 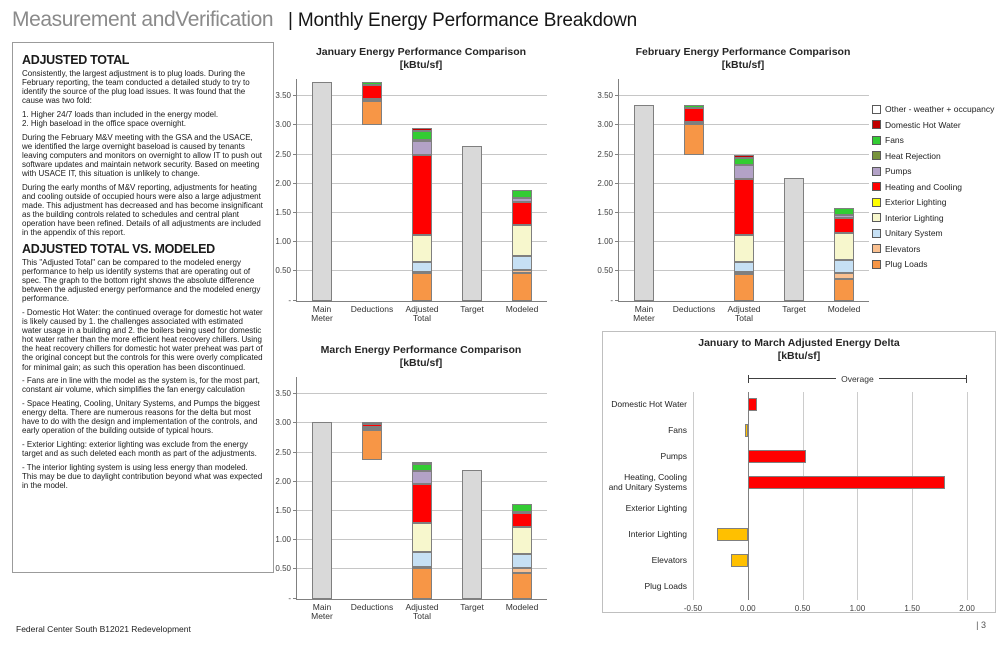 I want to click on section-header: | Monthly Energy Performance Breakdown, so click(x=463, y=20).